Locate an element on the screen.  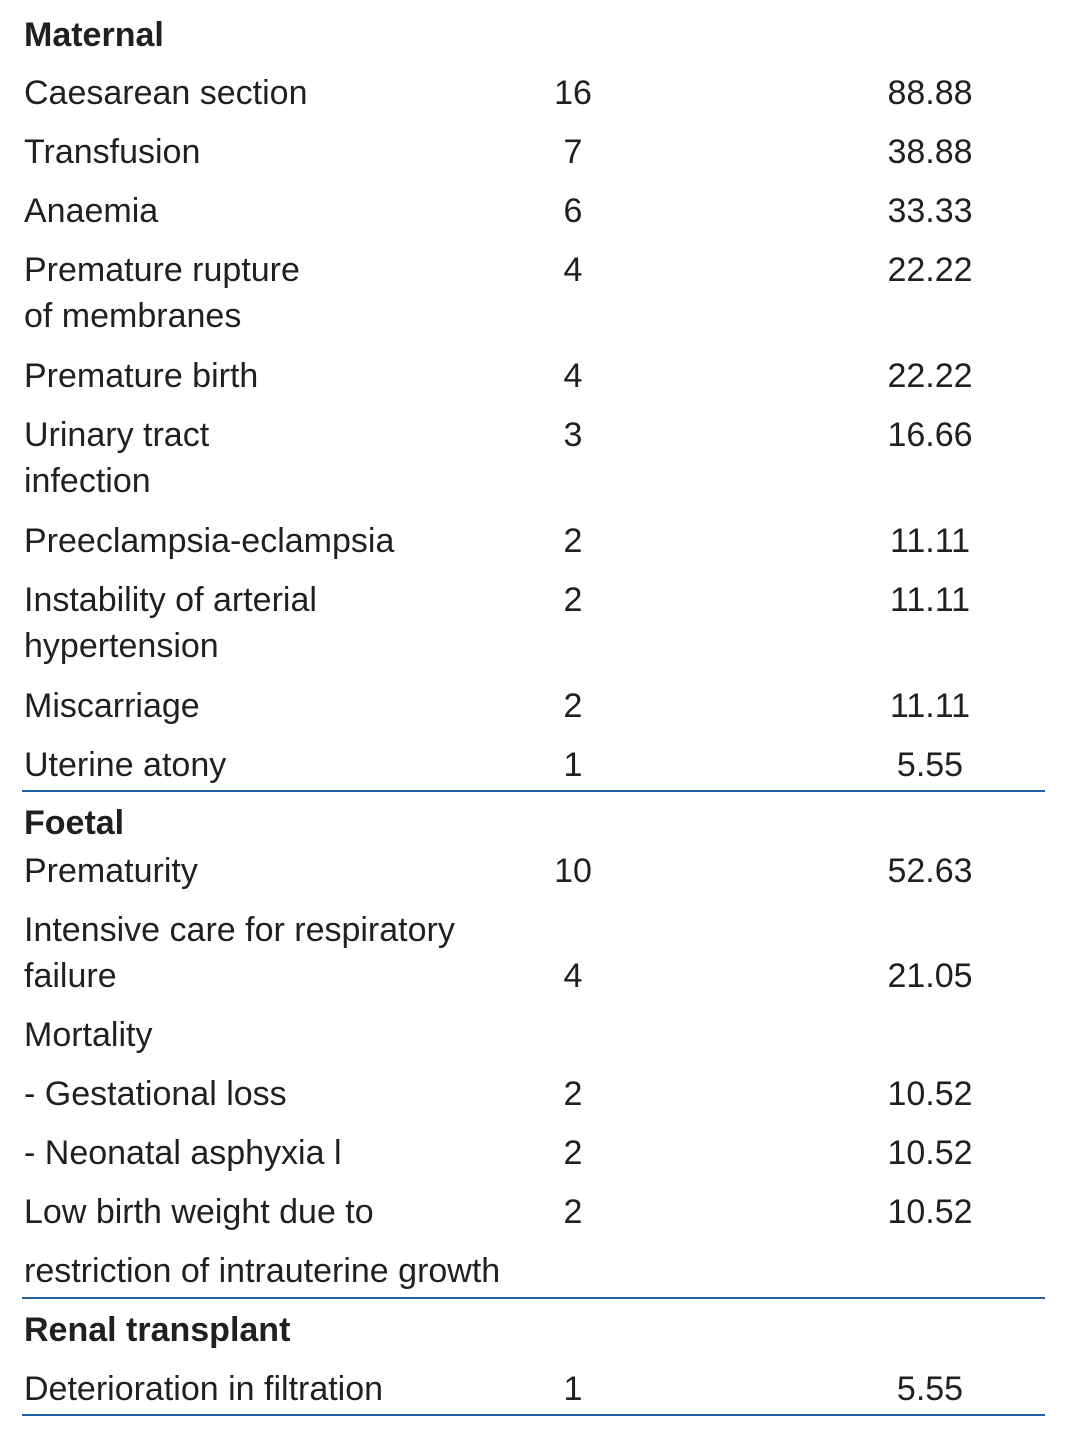
section-title: Foetal is located at coordinates (74, 823).